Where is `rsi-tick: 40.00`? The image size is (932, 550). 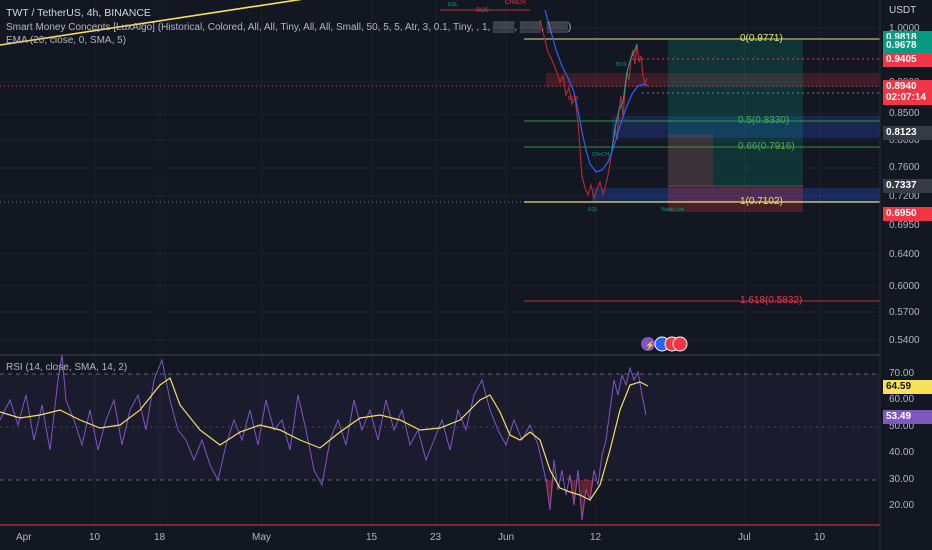
rsi-tick: 40.00 is located at coordinates (902, 452).